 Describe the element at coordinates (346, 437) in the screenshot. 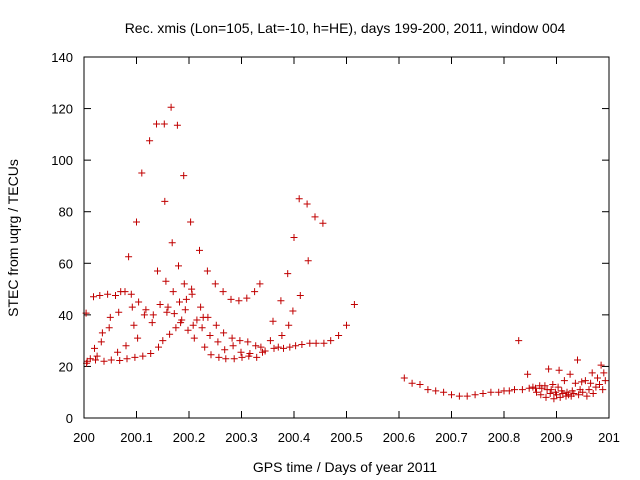

I see `x-tick-label: 200.5` at that location.